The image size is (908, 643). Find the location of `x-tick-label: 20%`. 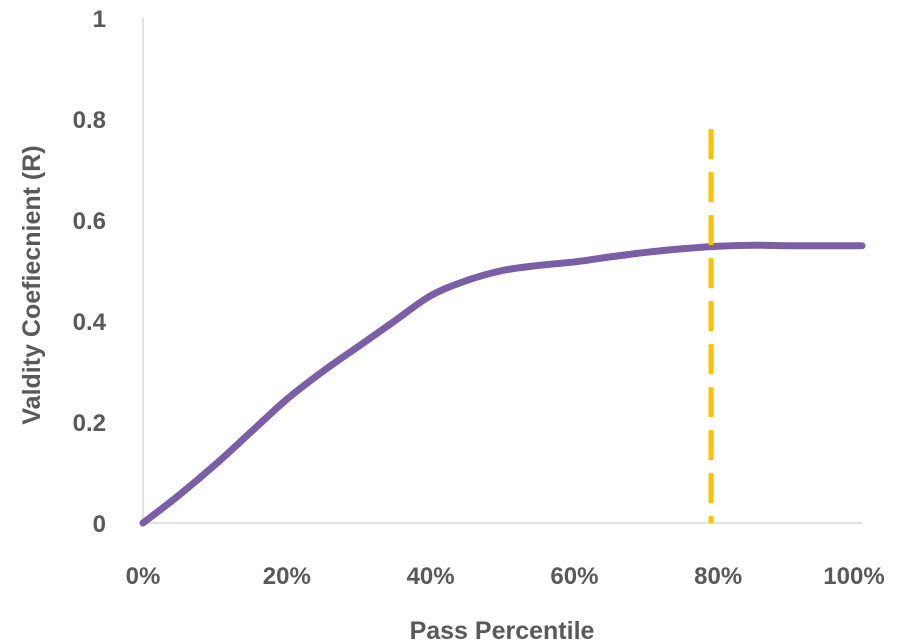

x-tick-label: 20% is located at coordinates (287, 576).